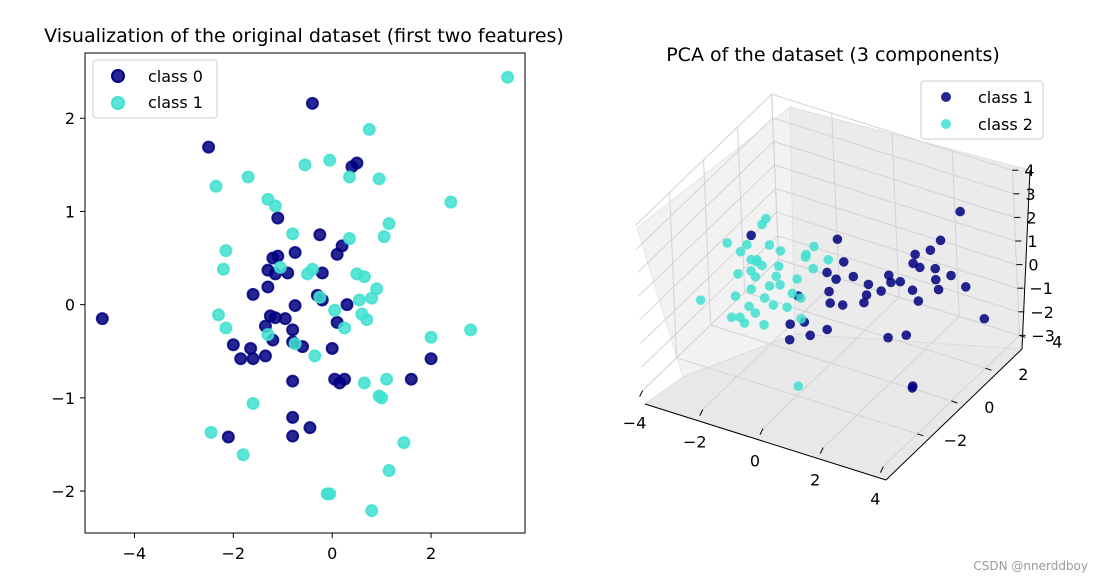 The height and width of the screenshot is (582, 1103). Describe the element at coordinates (1031, 217) in the screenshot. I see `z-tick-label: 2` at that location.